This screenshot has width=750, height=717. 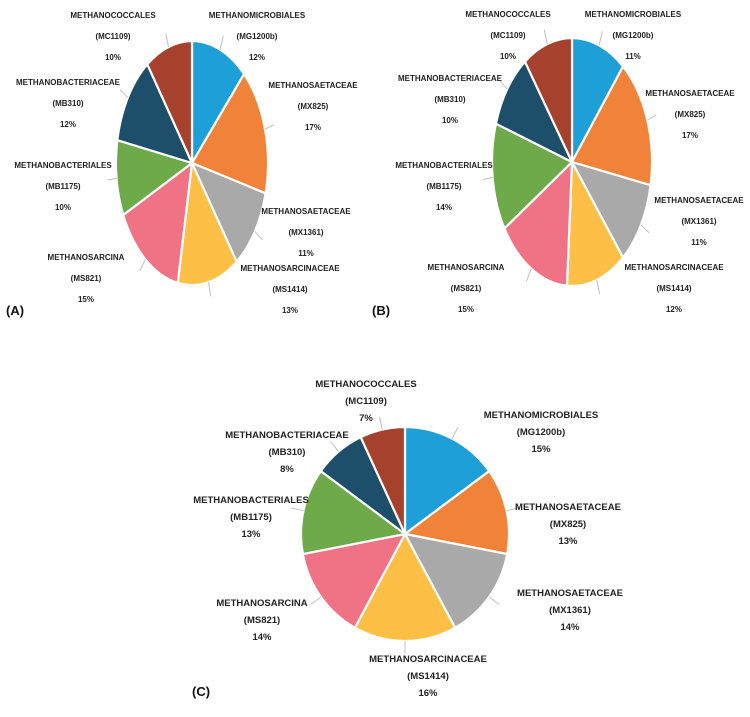 What do you see at coordinates (365, 384) in the screenshot?
I see `pie-c-label-8-name: METHANOCOCCALES` at bounding box center [365, 384].